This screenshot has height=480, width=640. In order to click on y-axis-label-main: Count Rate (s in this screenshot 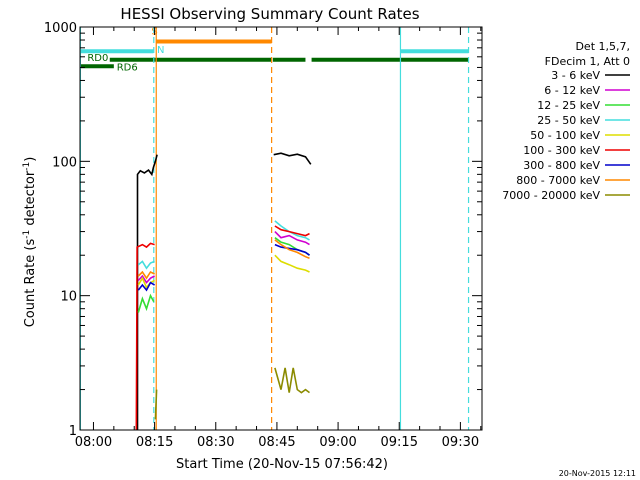, I will do `click(30, 283)`.